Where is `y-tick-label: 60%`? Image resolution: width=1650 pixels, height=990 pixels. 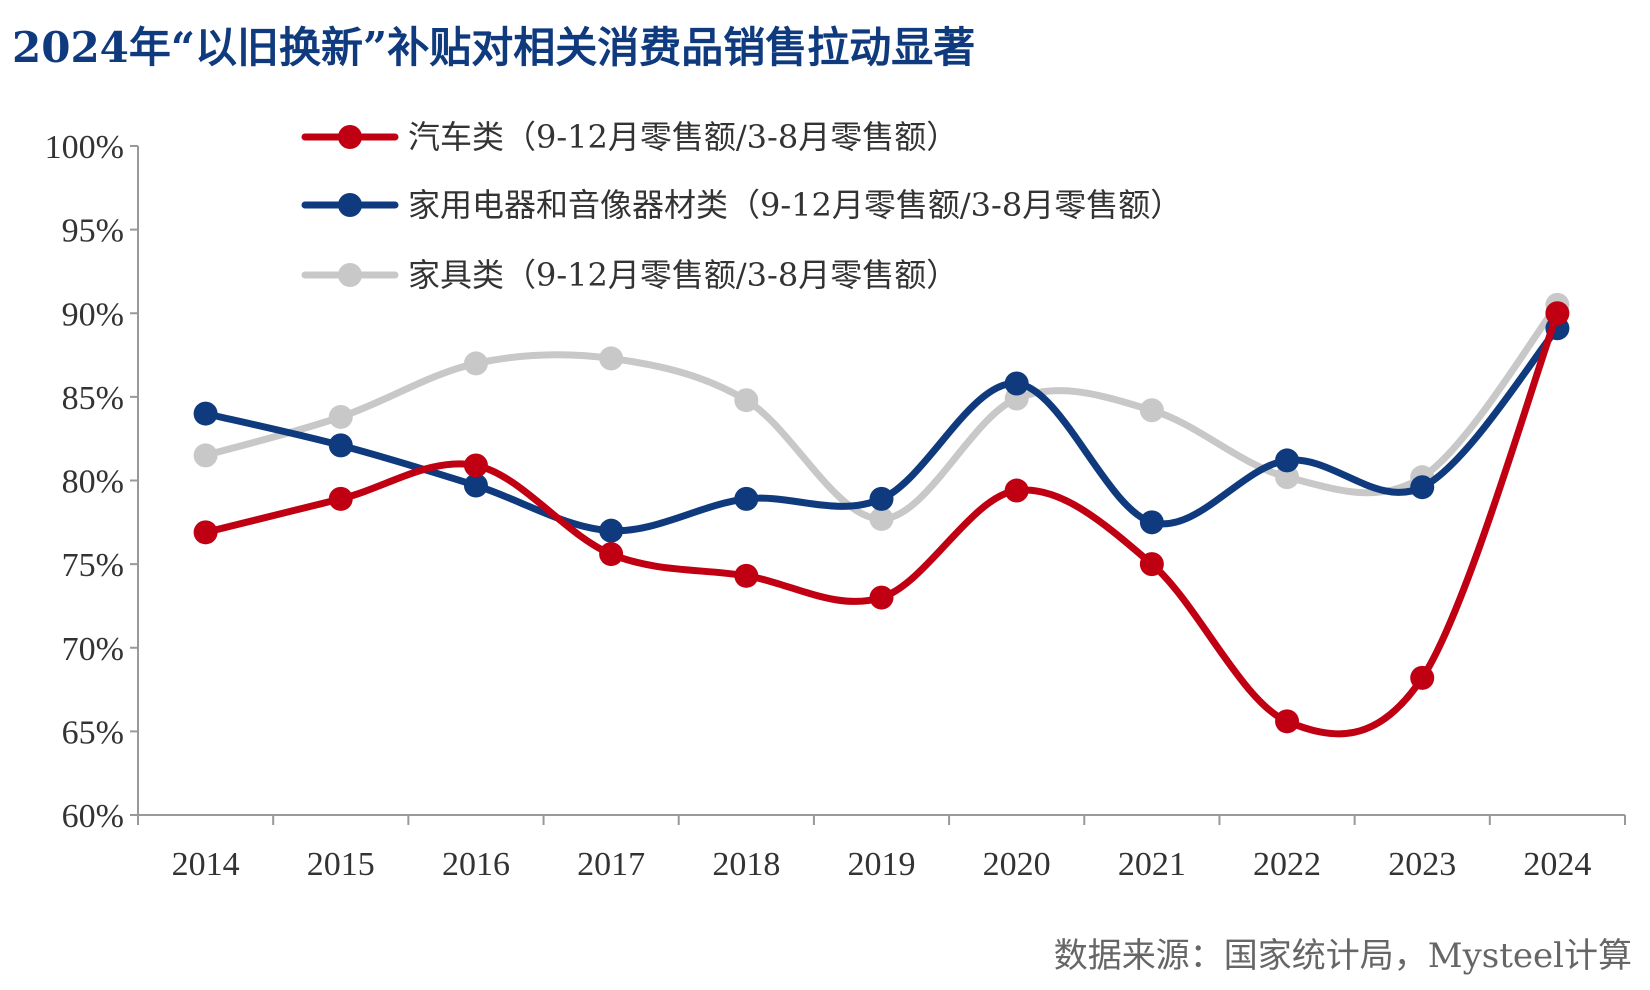
y-tick-label: 60% is located at coordinates (93, 816).